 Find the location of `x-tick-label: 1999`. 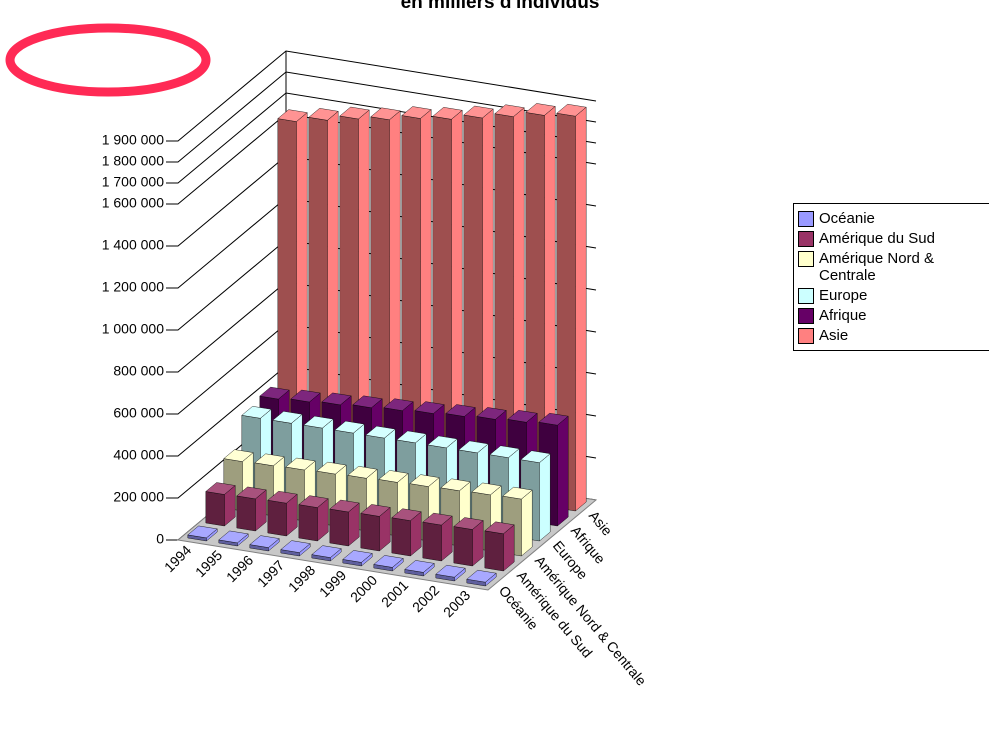

x-tick-label: 1999 is located at coordinates (332, 583).